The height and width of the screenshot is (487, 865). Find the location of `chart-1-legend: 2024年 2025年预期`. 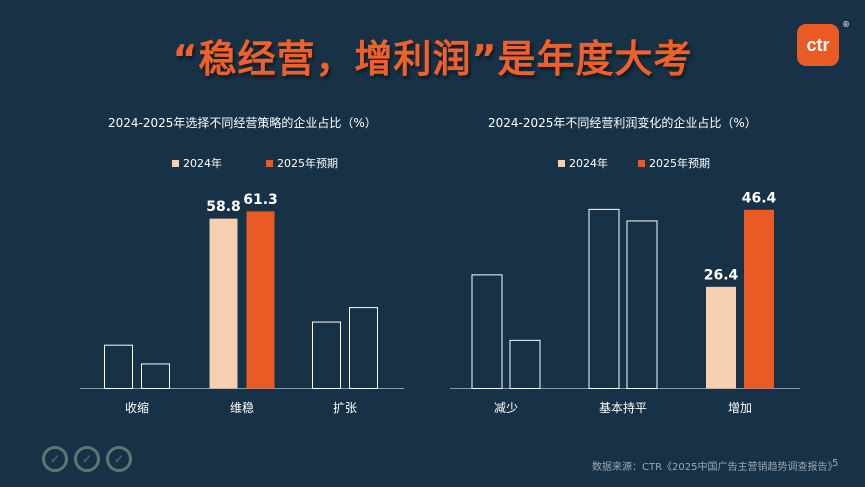

chart-1-legend: 2024年 2025年预期 is located at coordinates (255, 163).